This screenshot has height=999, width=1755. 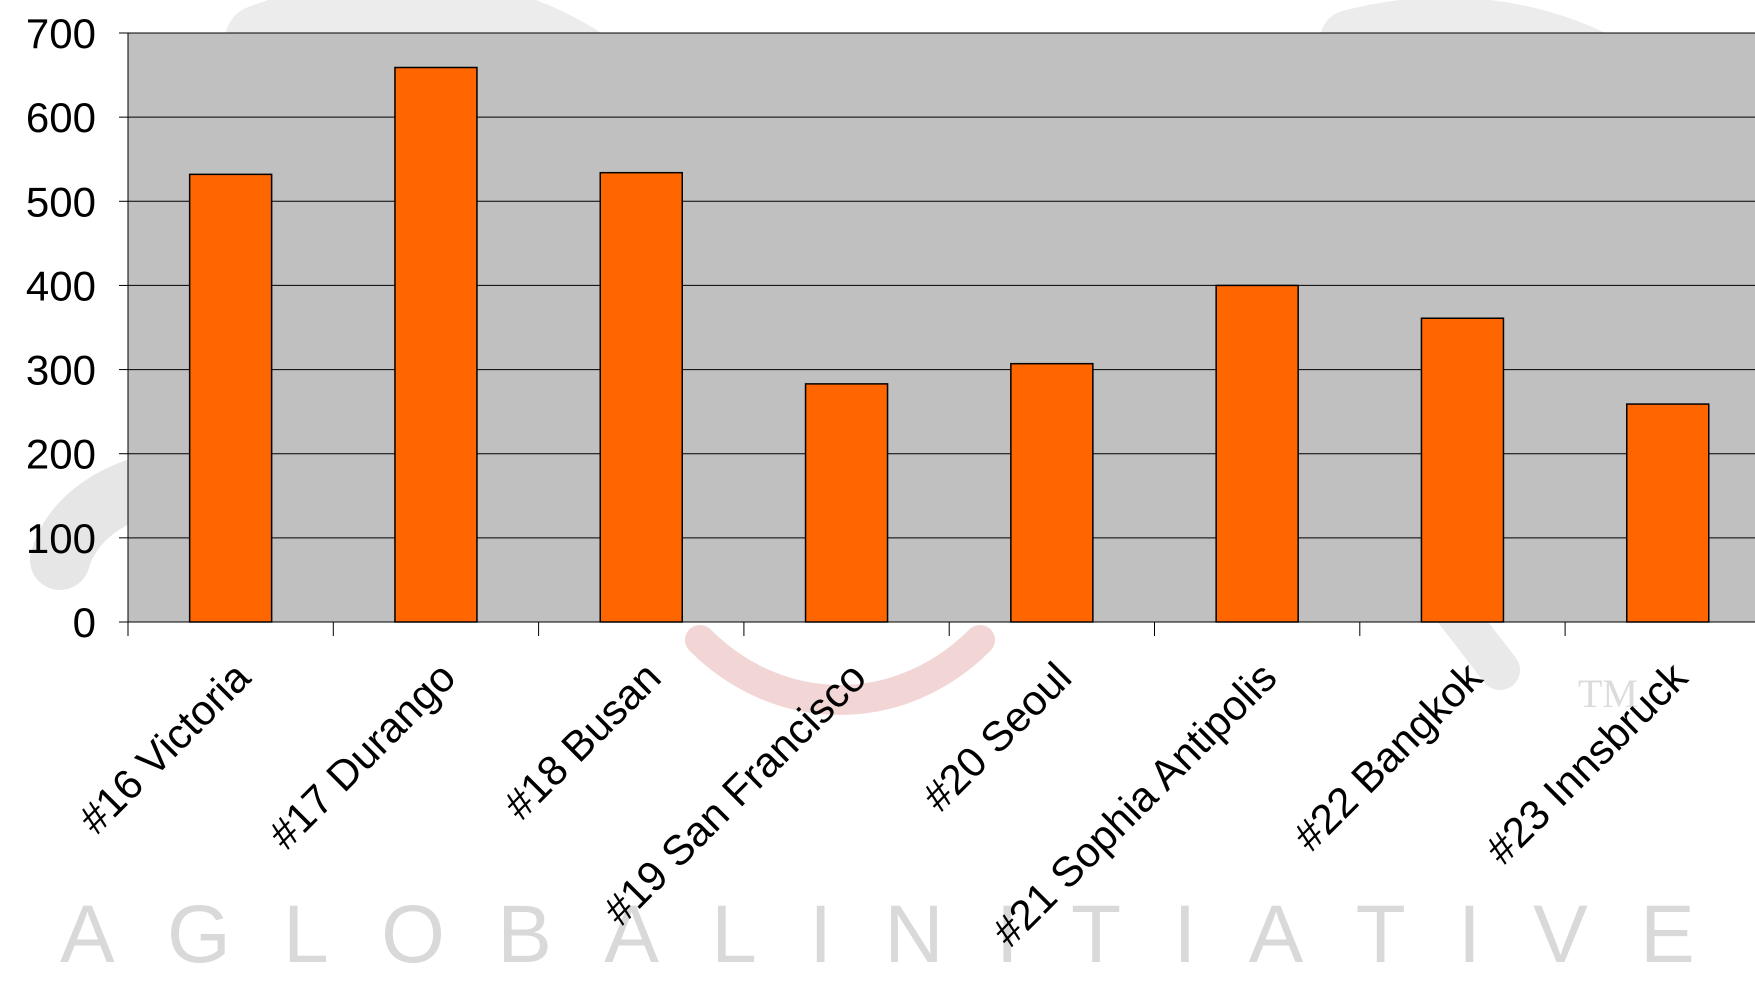 What do you see at coordinates (61, 285) in the screenshot?
I see `y-tick-label: 400` at bounding box center [61, 285].